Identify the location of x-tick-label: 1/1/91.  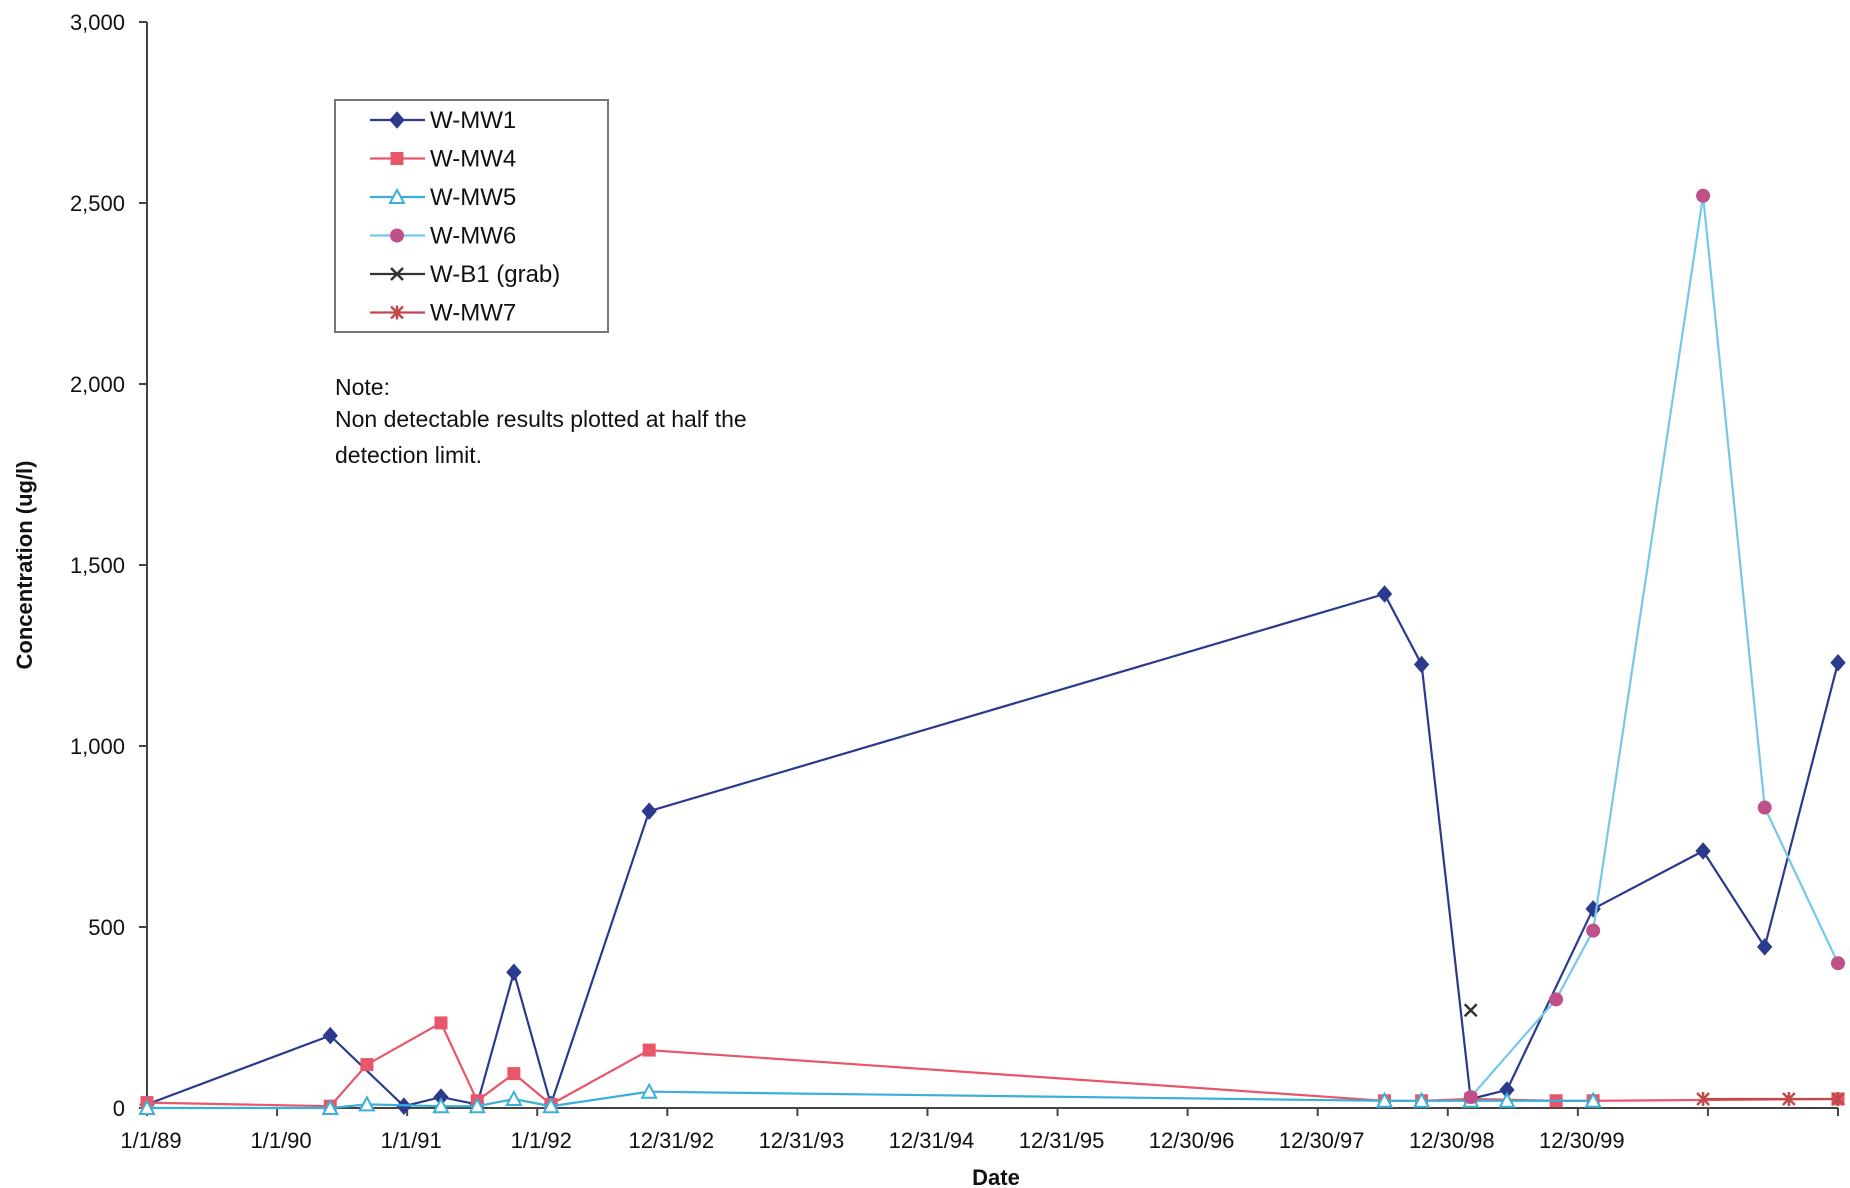
(411, 1140).